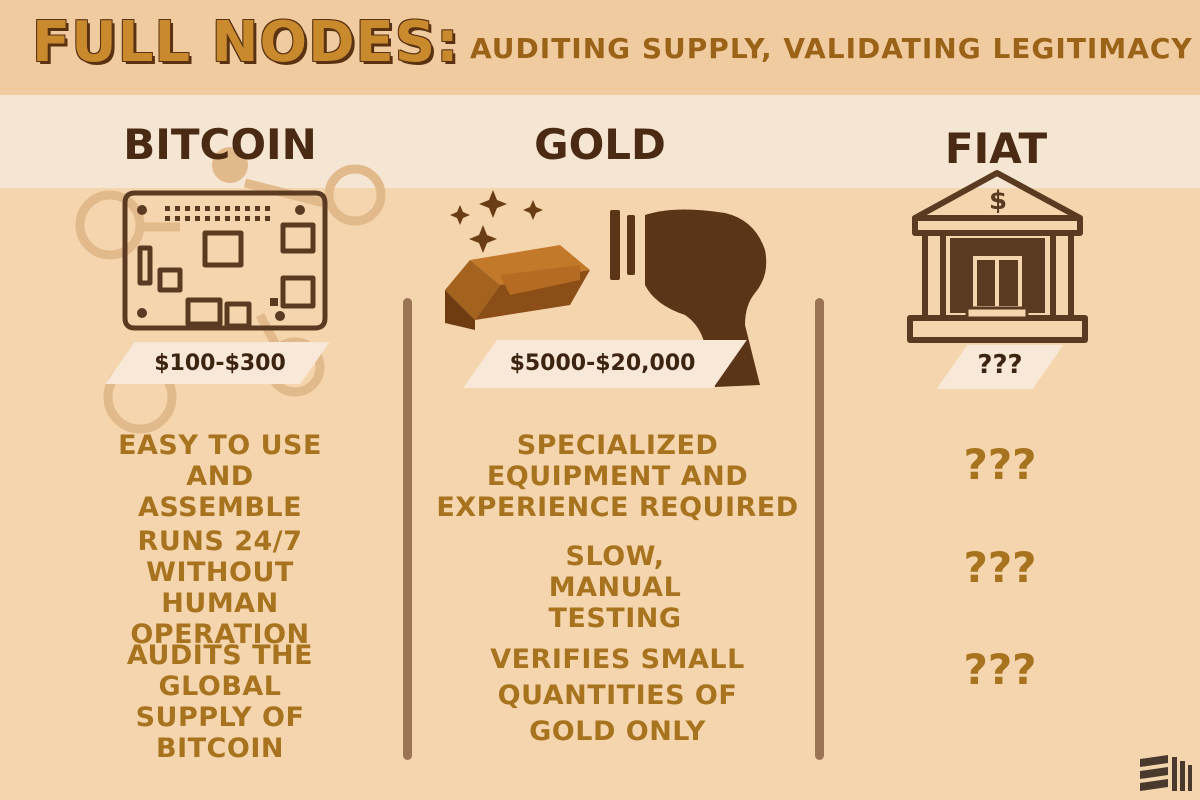  I want to click on gold-feature: SLOW, MANUAL TESTING, so click(615, 587).